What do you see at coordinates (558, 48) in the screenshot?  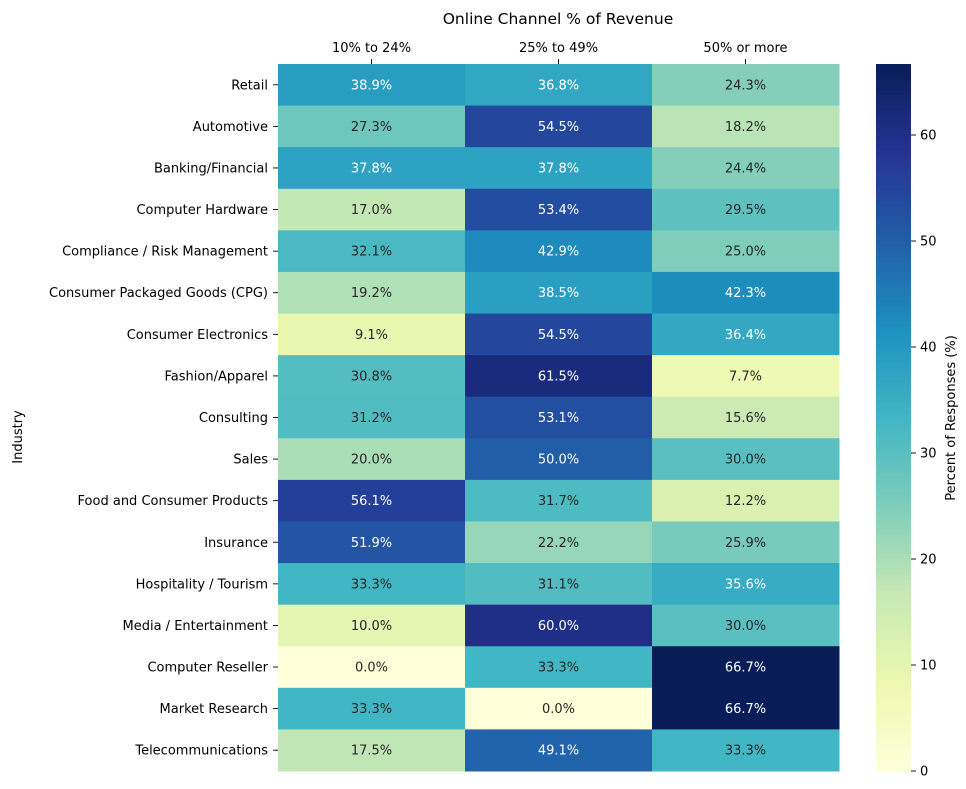 I see `column-label-25-to-49: 25% to 49%` at bounding box center [558, 48].